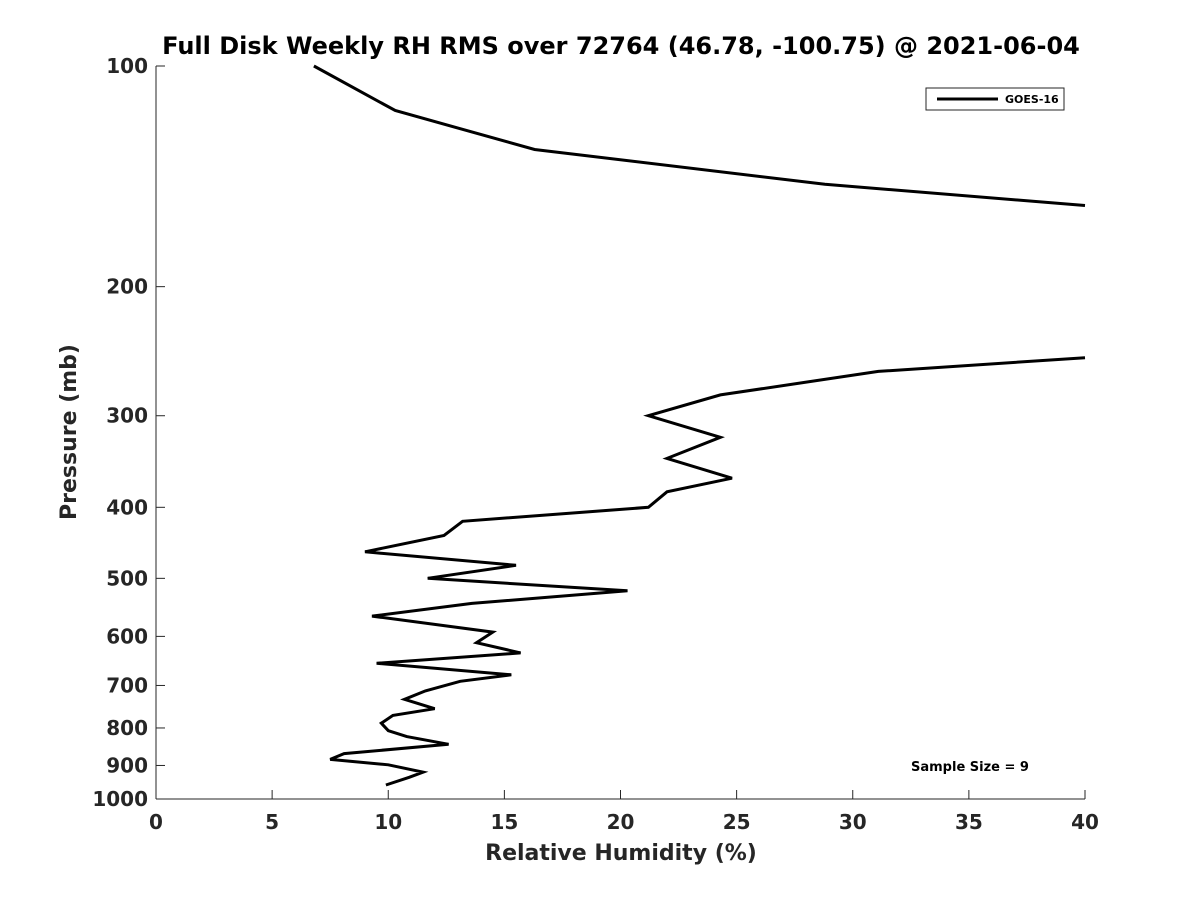 Image resolution: width=1200 pixels, height=900 pixels. I want to click on y-axis-ticks: 100 200 300 400 500 600 700 800 900 1000, so click(128, 432).